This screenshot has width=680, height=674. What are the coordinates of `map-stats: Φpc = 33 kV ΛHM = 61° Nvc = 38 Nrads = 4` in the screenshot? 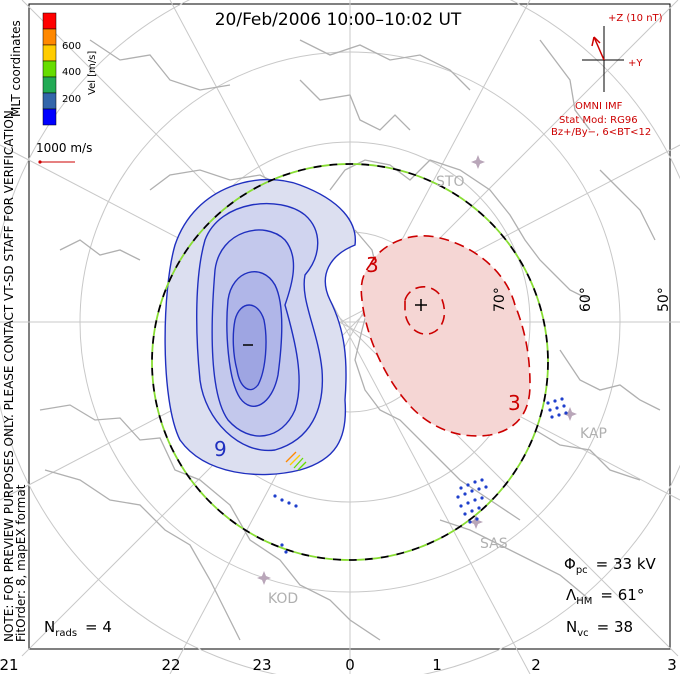 It's located at (350, 597).